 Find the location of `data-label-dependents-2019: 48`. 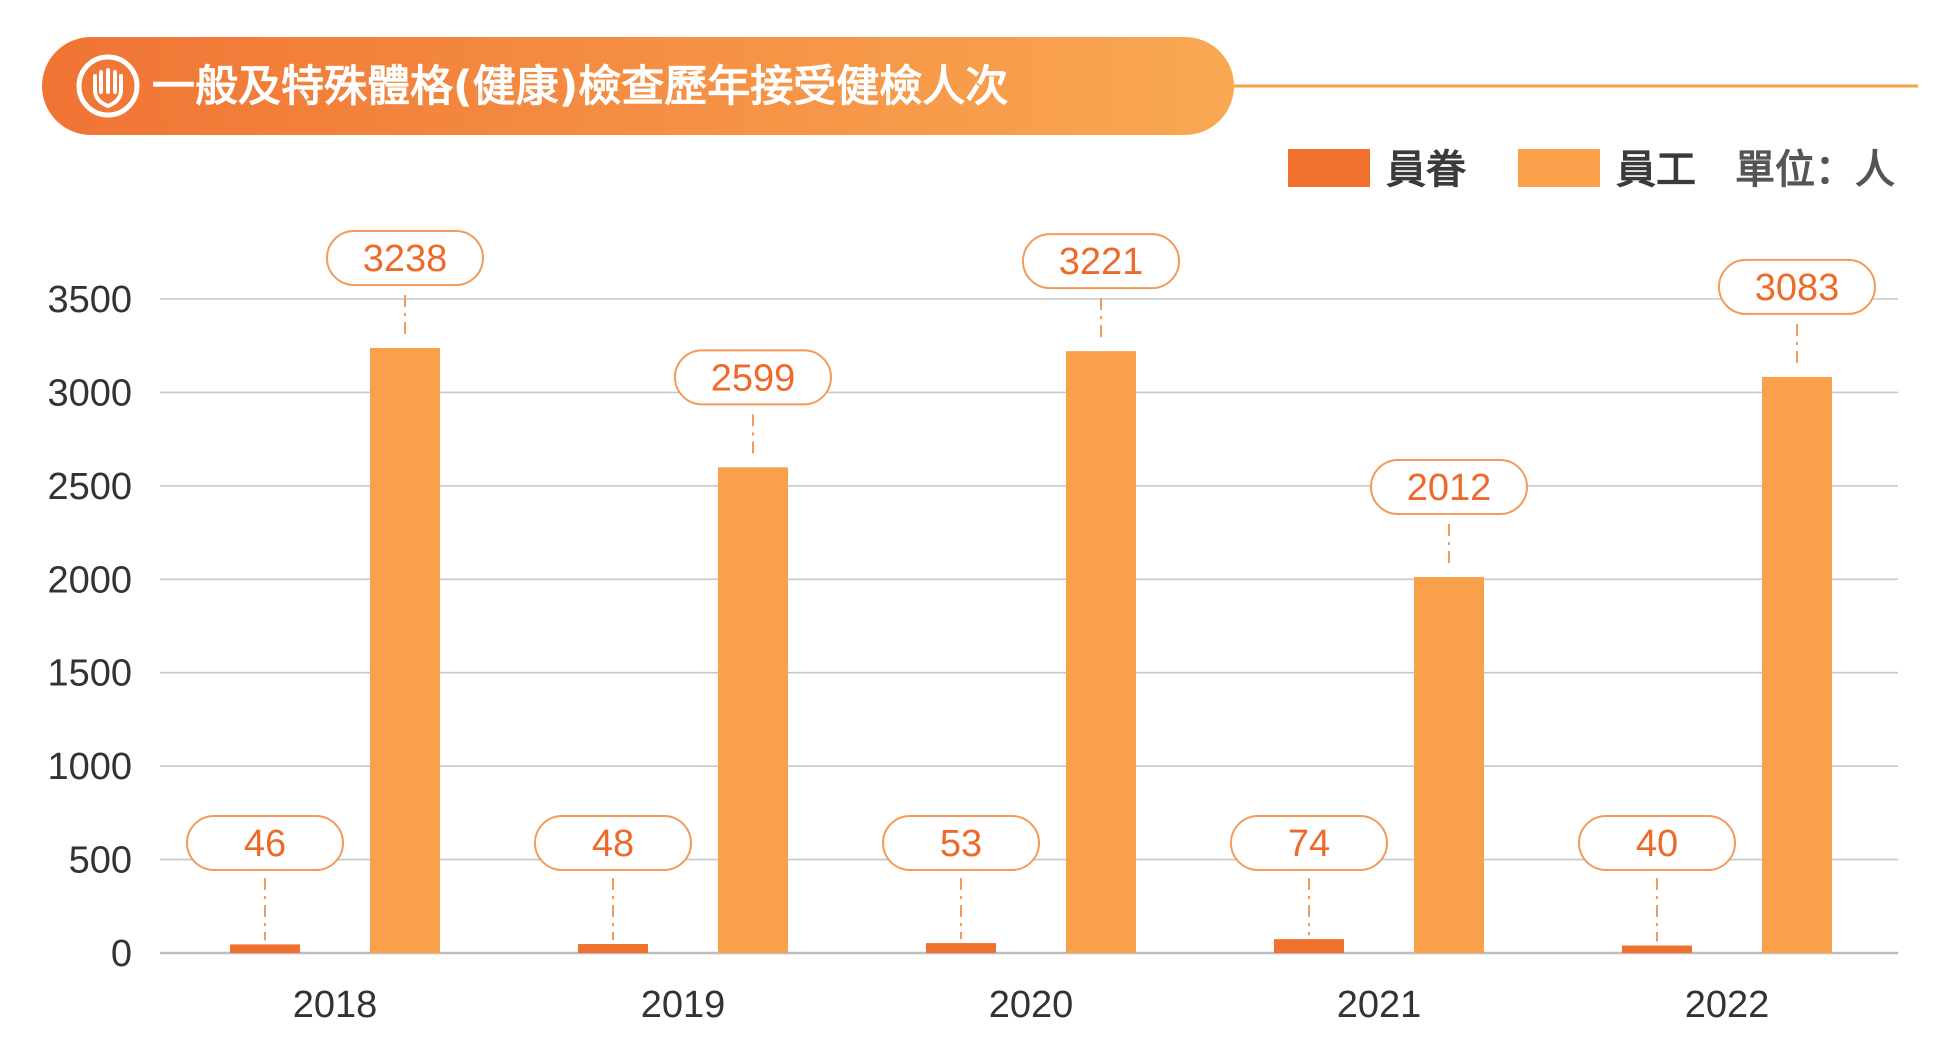

data-label-dependents-2019: 48 is located at coordinates (613, 844).